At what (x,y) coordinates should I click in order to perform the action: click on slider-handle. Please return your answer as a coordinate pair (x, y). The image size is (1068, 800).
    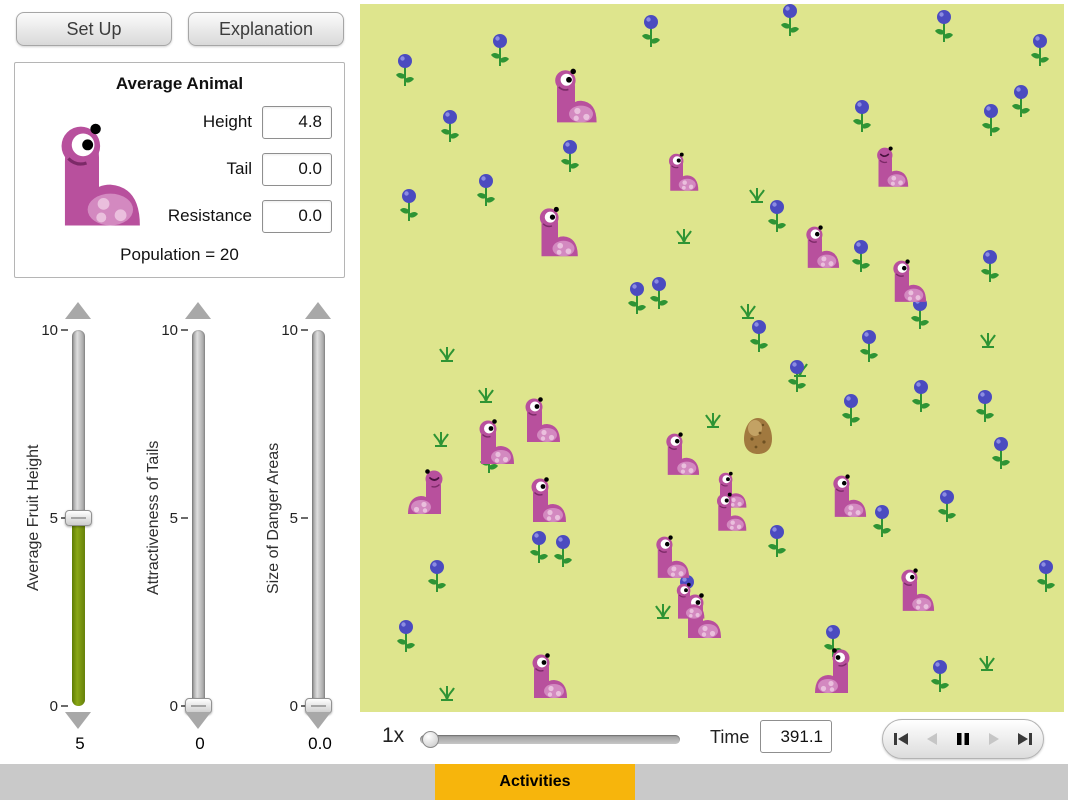
    Looking at the image, I should click on (78, 518).